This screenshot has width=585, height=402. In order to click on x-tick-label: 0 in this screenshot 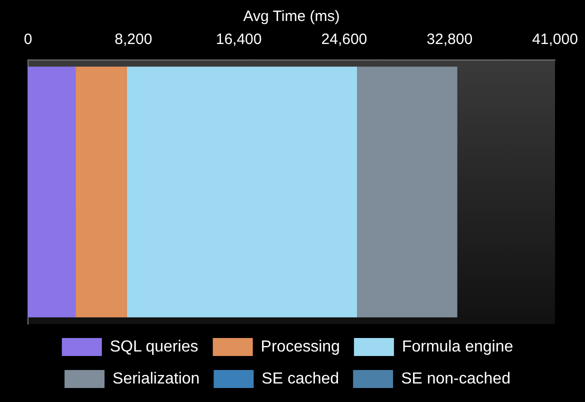, I will do `click(28, 39)`.